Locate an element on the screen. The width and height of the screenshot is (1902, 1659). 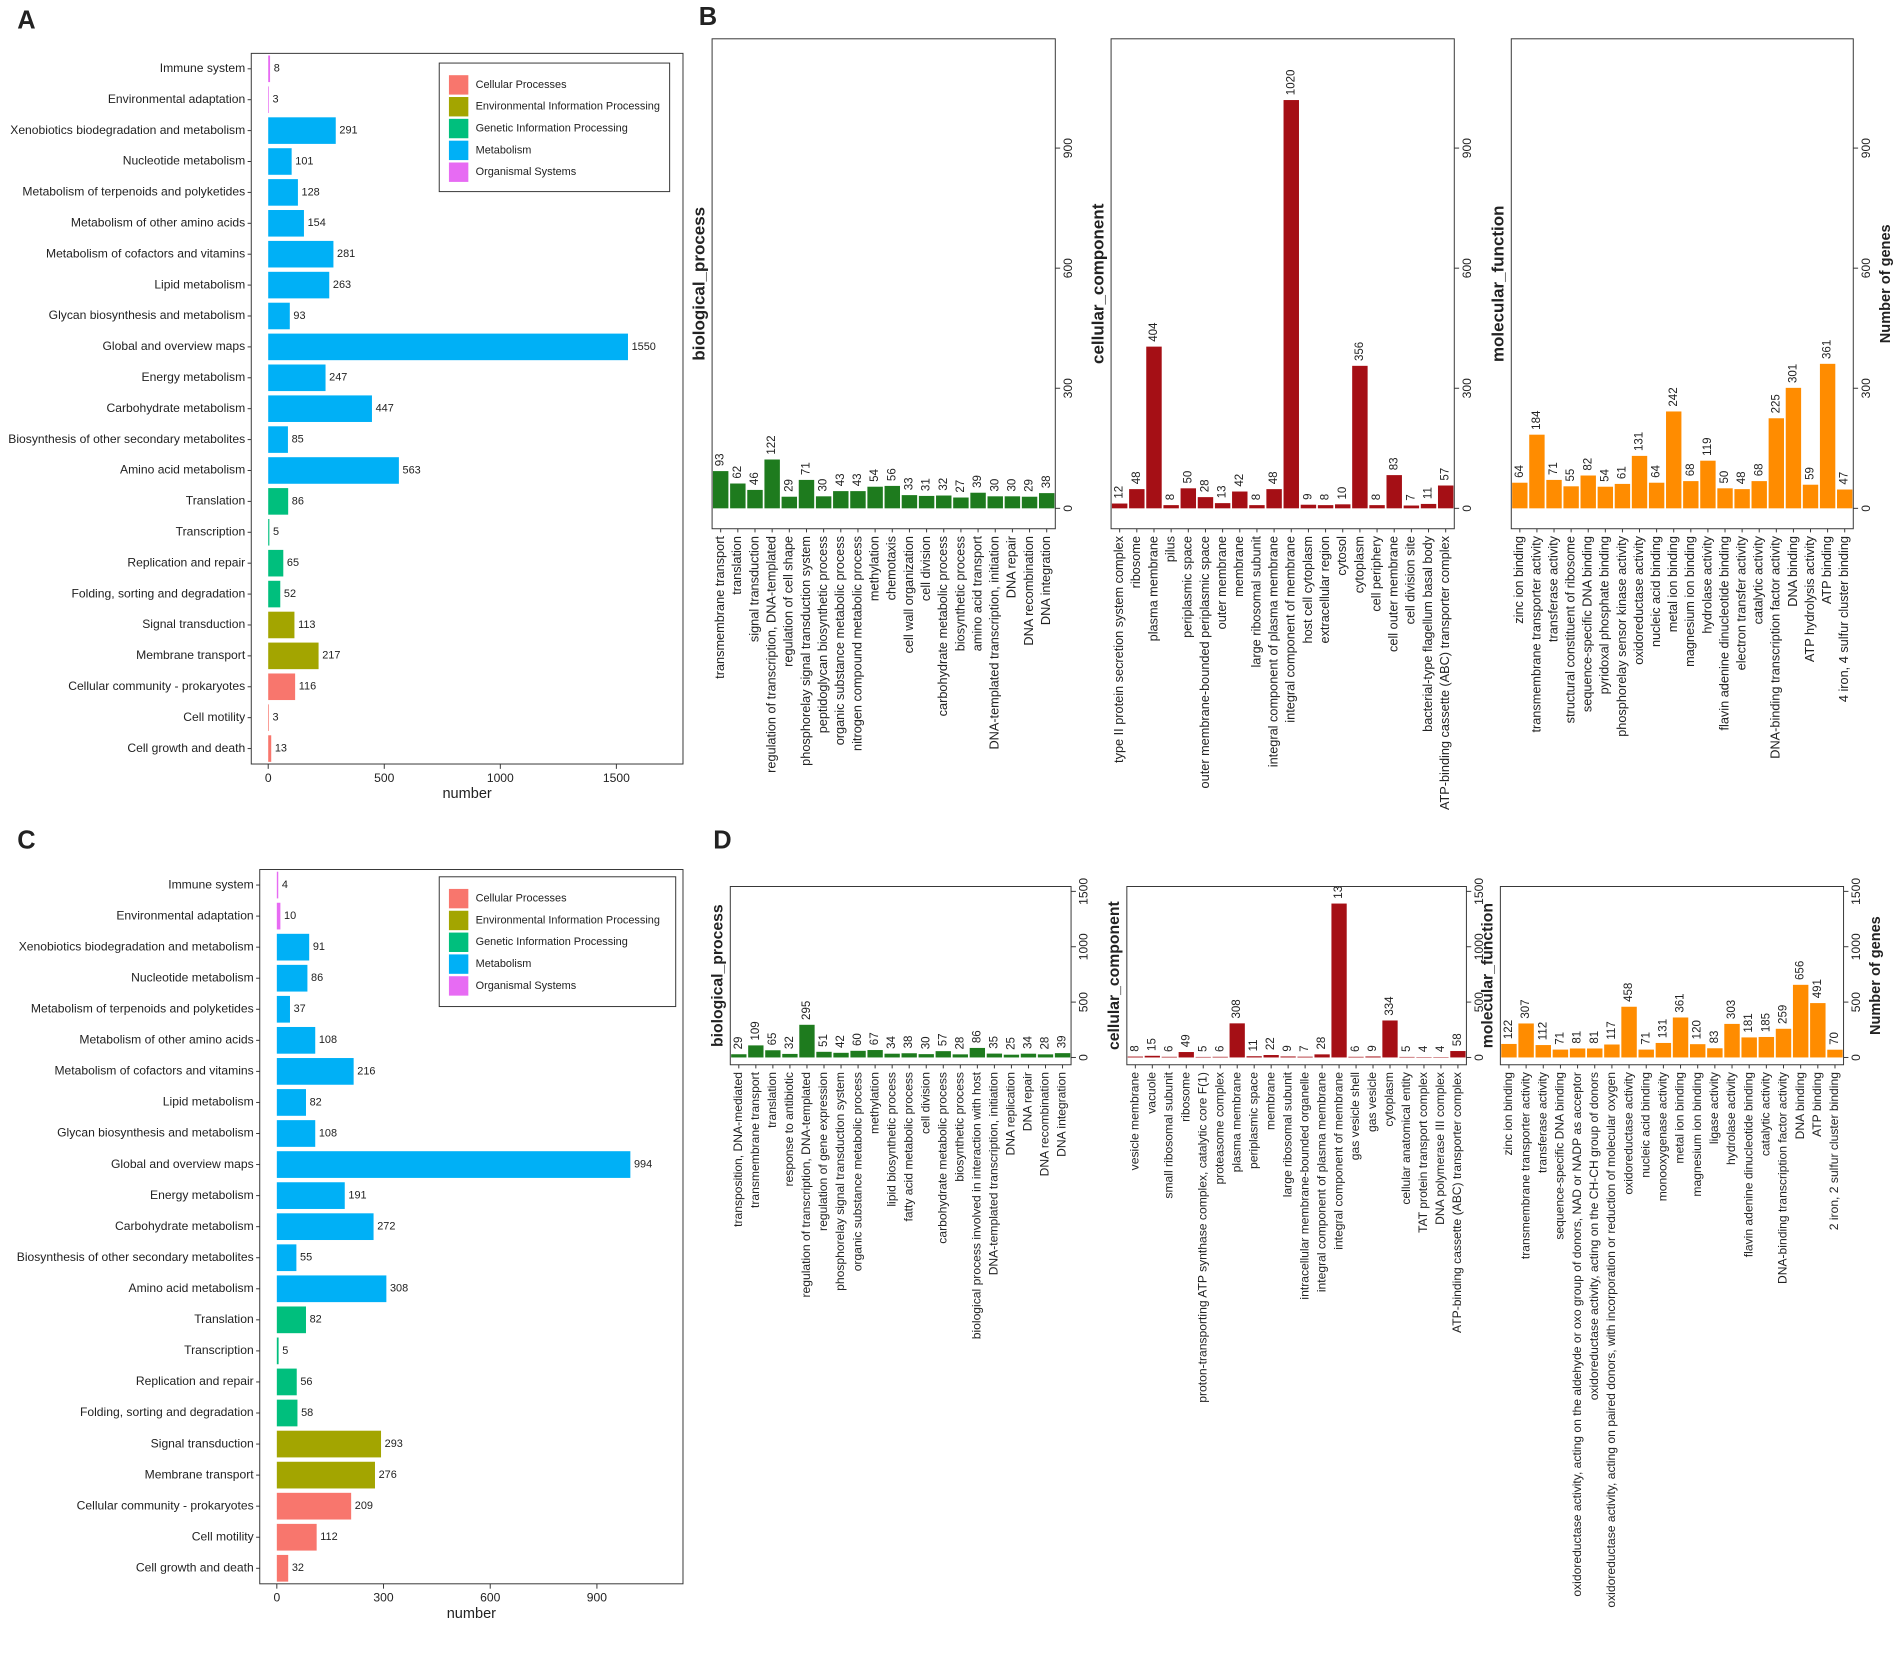
value-label: 85 is located at coordinates (298, 439).